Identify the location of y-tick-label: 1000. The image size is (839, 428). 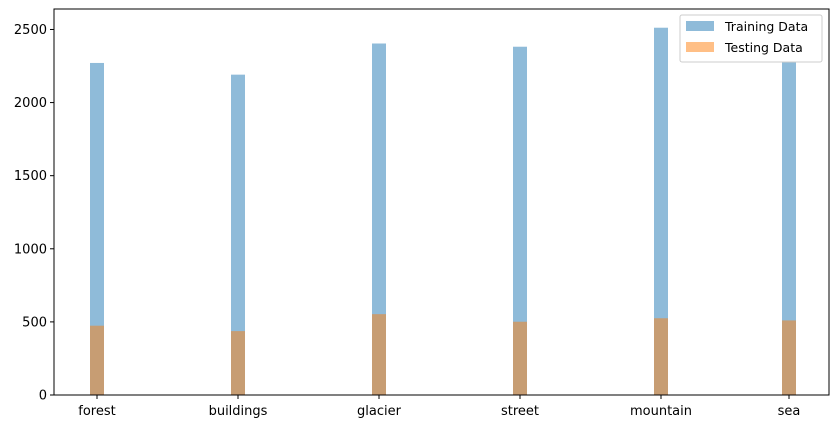
(30, 249).